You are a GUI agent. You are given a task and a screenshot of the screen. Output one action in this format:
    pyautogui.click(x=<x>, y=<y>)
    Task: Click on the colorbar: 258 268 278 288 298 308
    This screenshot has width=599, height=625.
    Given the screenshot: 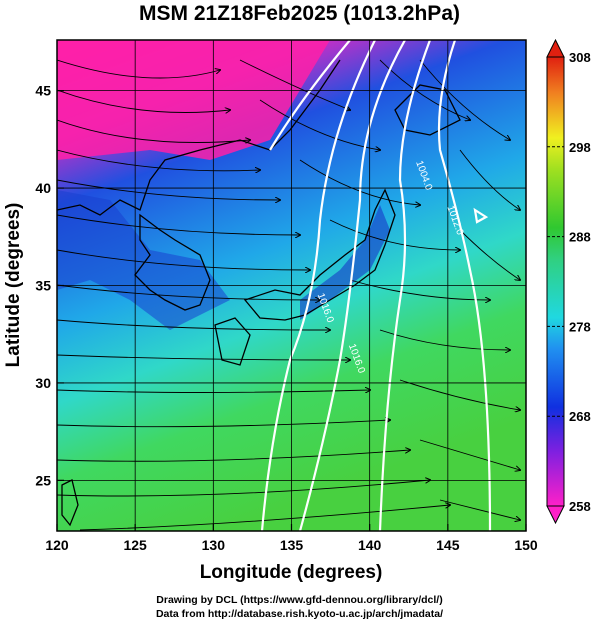 What is the action you would take?
    pyautogui.click(x=568, y=281)
    